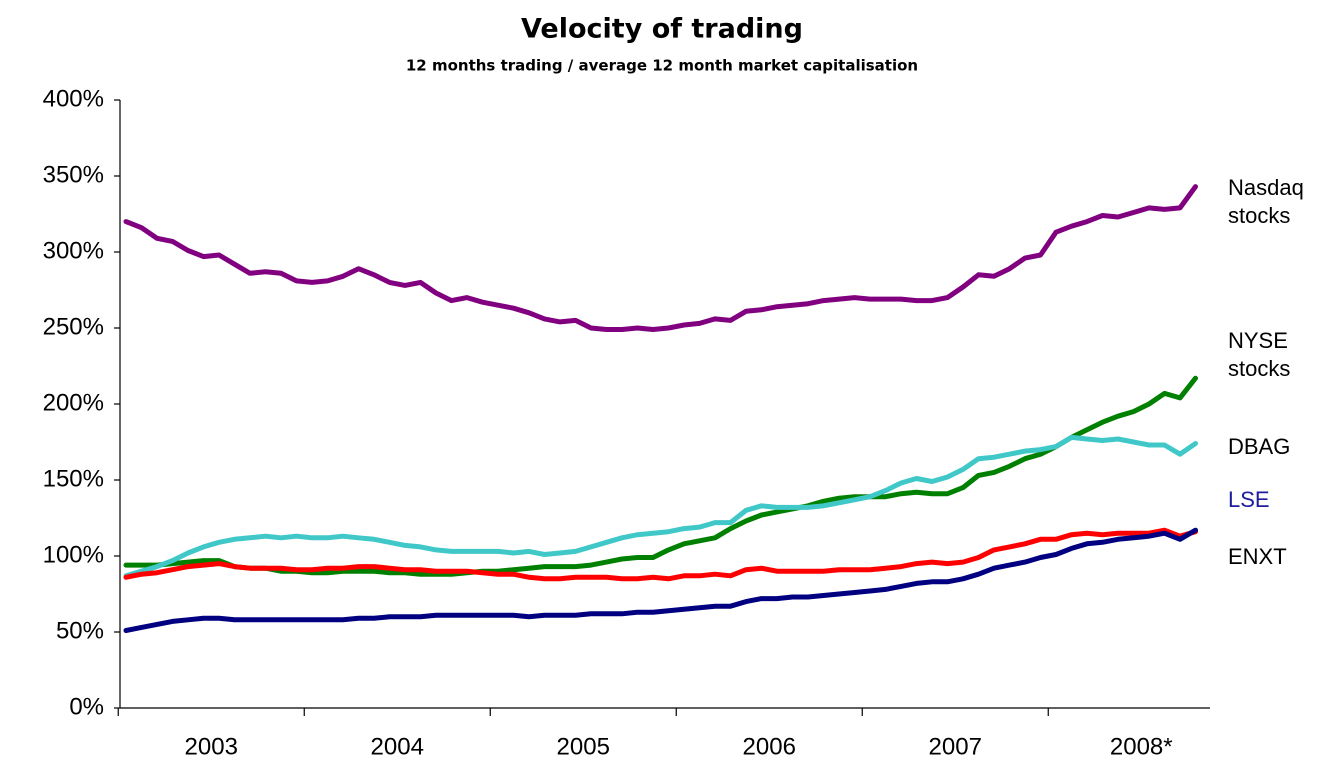 This screenshot has height=768, width=1324. I want to click on x-tick-label: 2007, so click(955, 746).